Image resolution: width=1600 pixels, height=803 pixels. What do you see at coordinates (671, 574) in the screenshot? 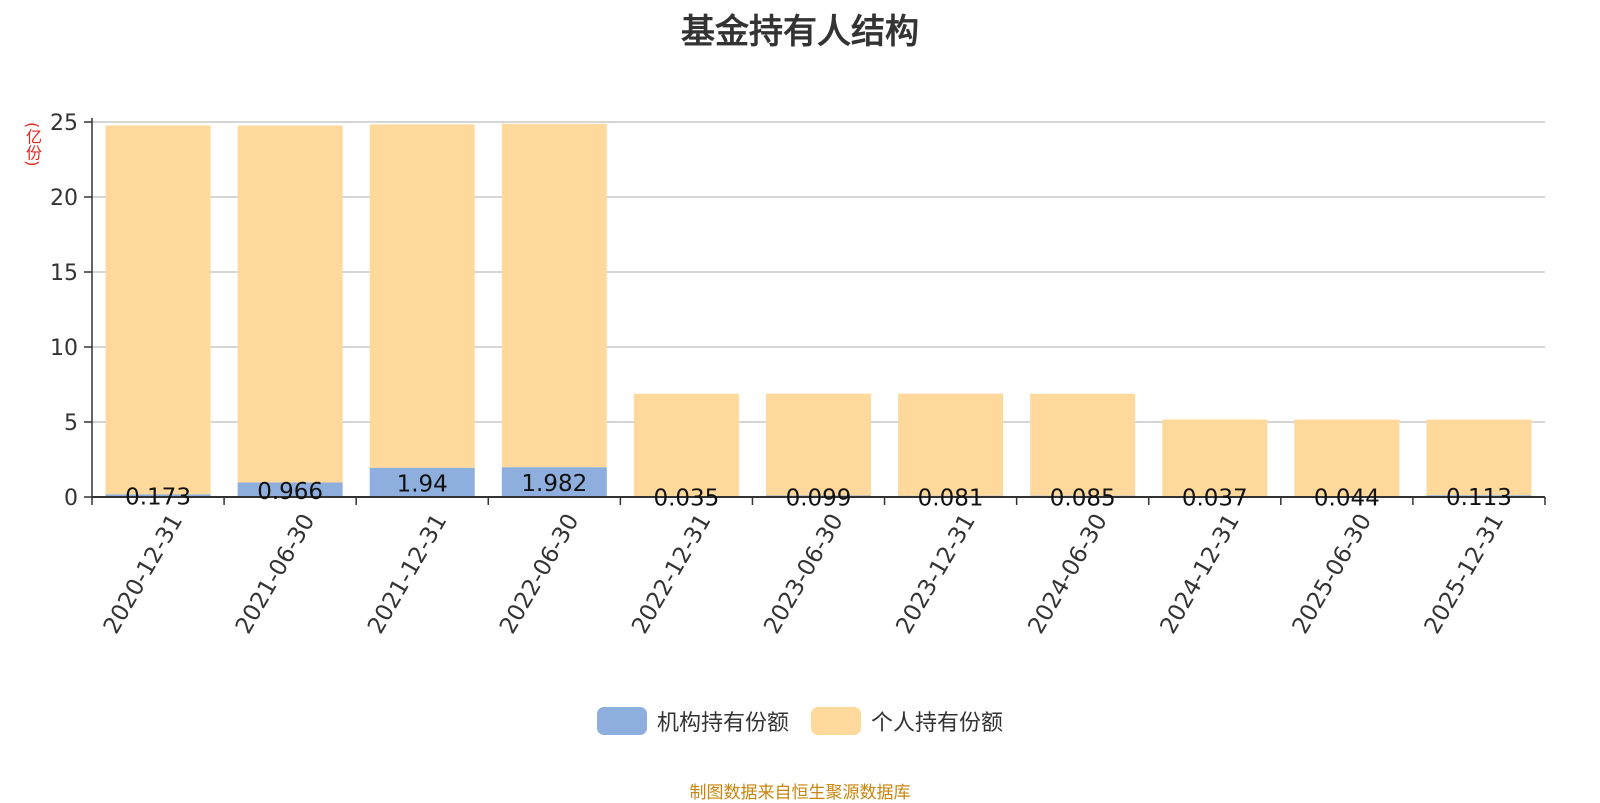
I see `x-tick-label: 2022-12-31` at bounding box center [671, 574].